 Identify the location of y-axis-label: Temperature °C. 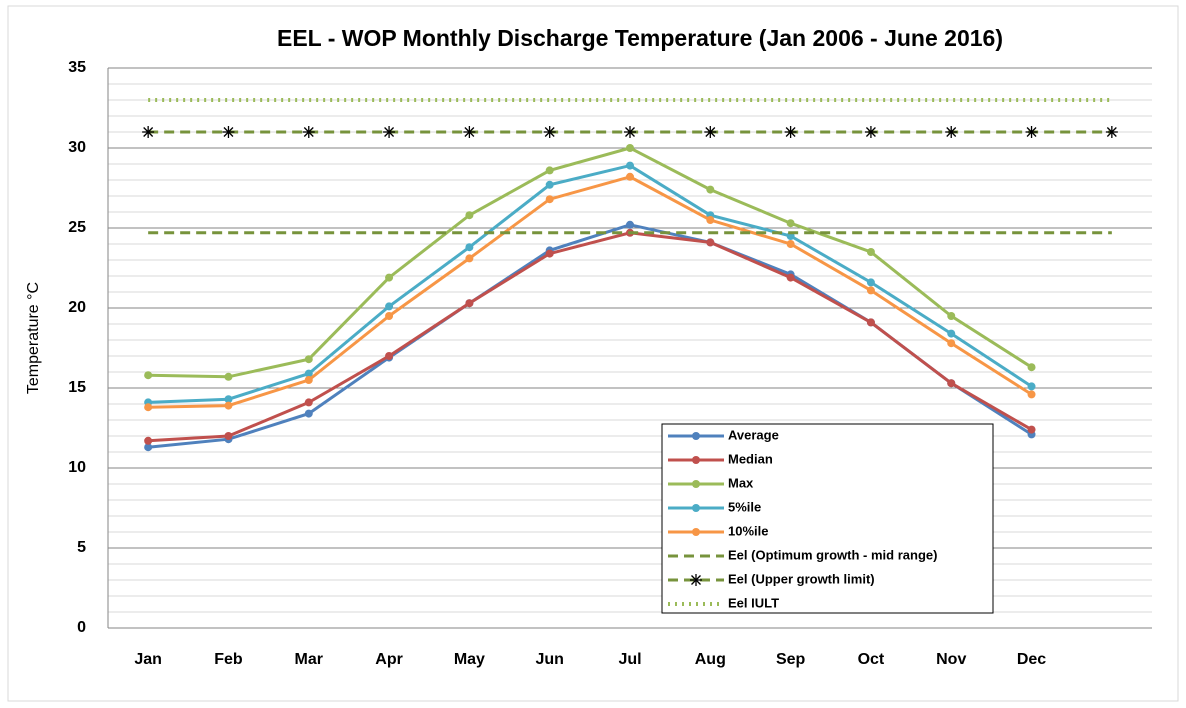
(33, 338).